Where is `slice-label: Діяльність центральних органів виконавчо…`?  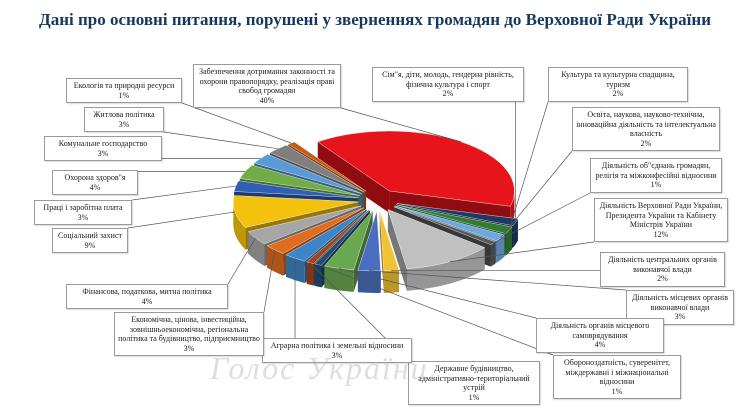
slice-label: Діяльність центральних органів виконавчо… is located at coordinates (662, 269).